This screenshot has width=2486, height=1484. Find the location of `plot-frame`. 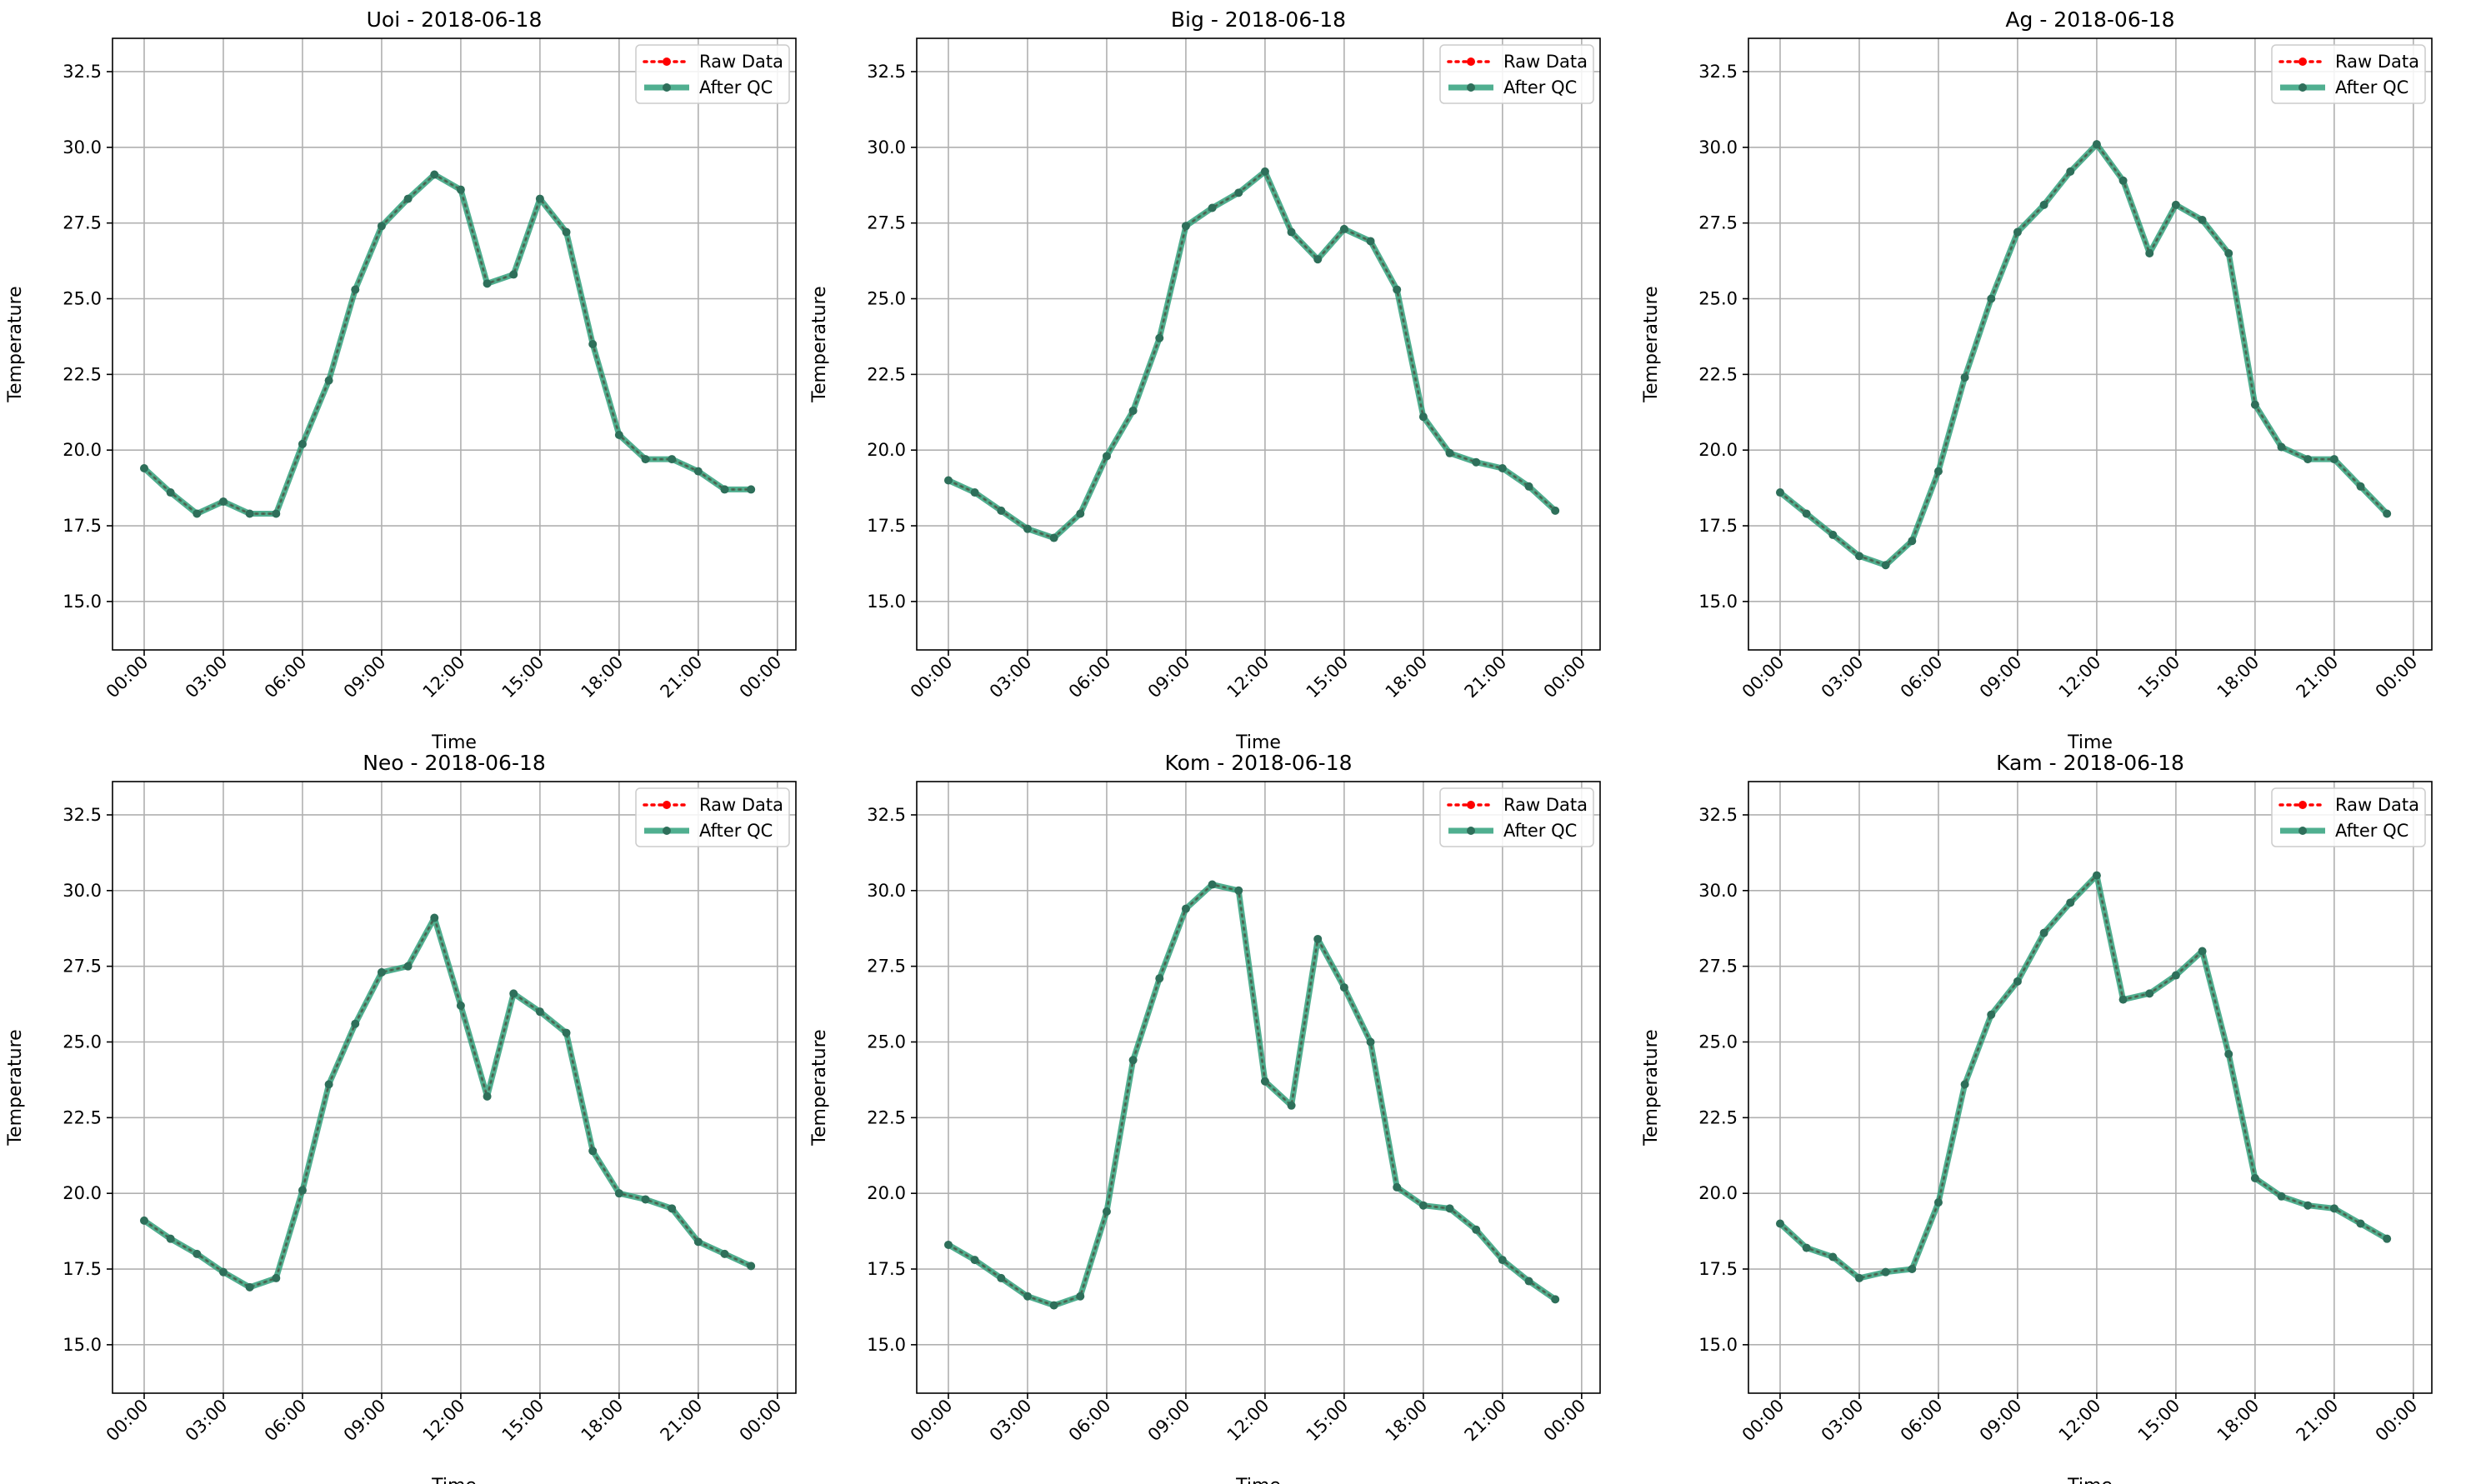

plot-frame is located at coordinates (2090, 1088).